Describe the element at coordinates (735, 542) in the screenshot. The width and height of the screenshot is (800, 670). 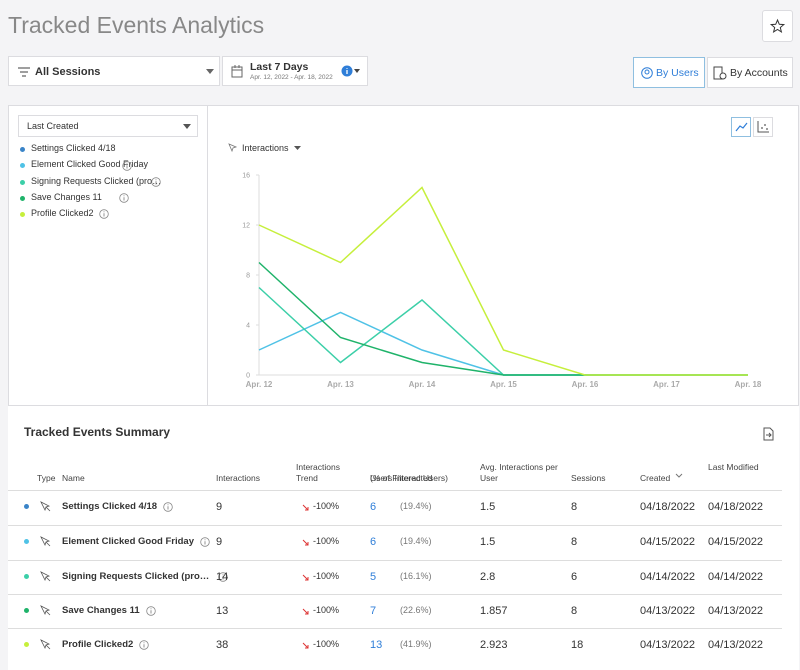
I see `modified-date: 04/15/2022` at that location.